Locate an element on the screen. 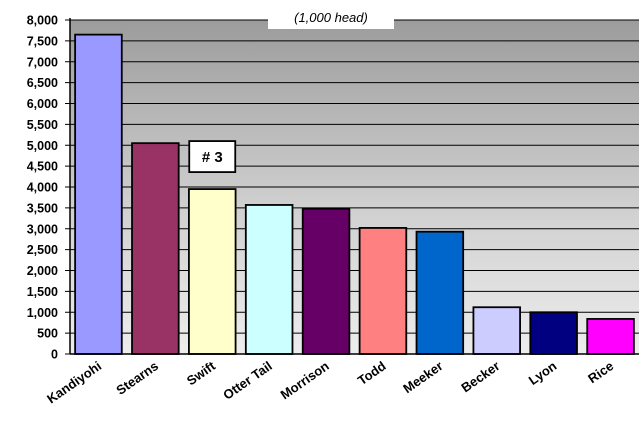 This screenshot has width=639, height=432. y-tick-label: 2,000 is located at coordinates (42, 271).